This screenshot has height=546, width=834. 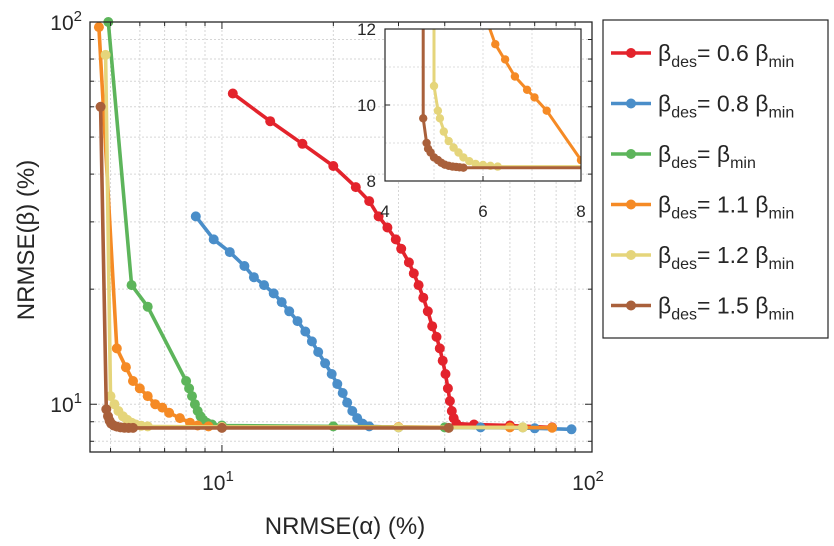 What do you see at coordinates (726, 207) in the screenshot?
I see `legend-label: βdes= 1.1 βmin` at bounding box center [726, 207].